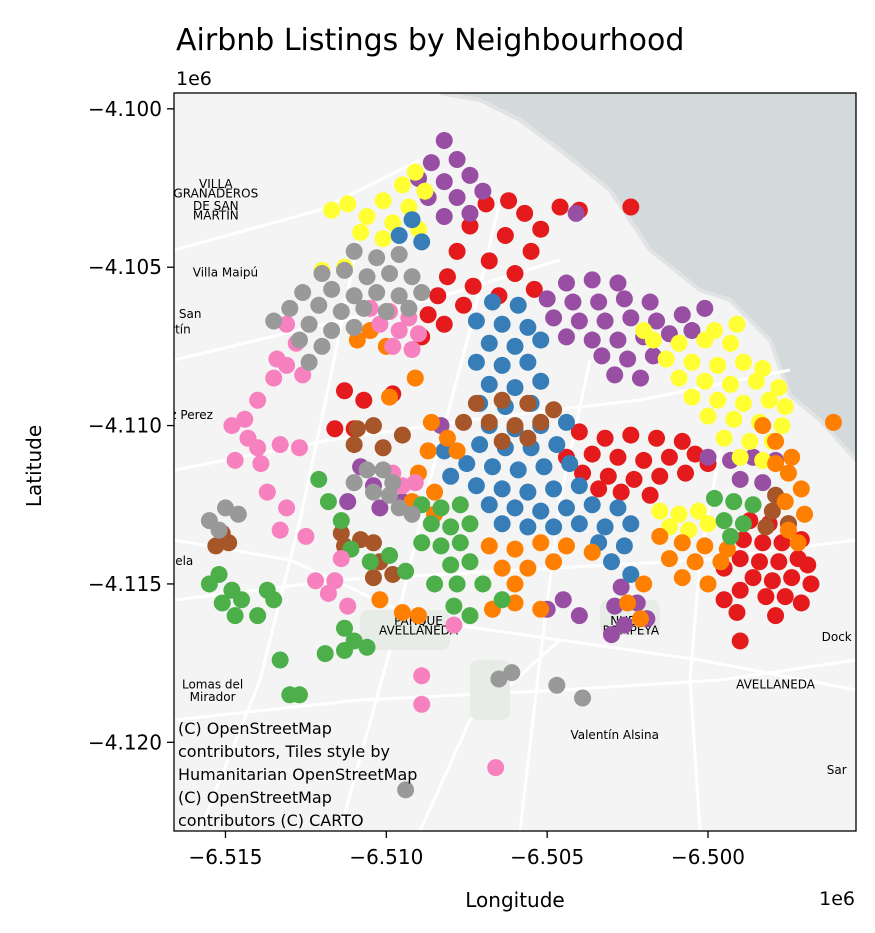 This screenshot has height=933, width=875. Describe the element at coordinates (419, 631) in the screenshot. I see `map-label: AVELLANEDA` at that location.